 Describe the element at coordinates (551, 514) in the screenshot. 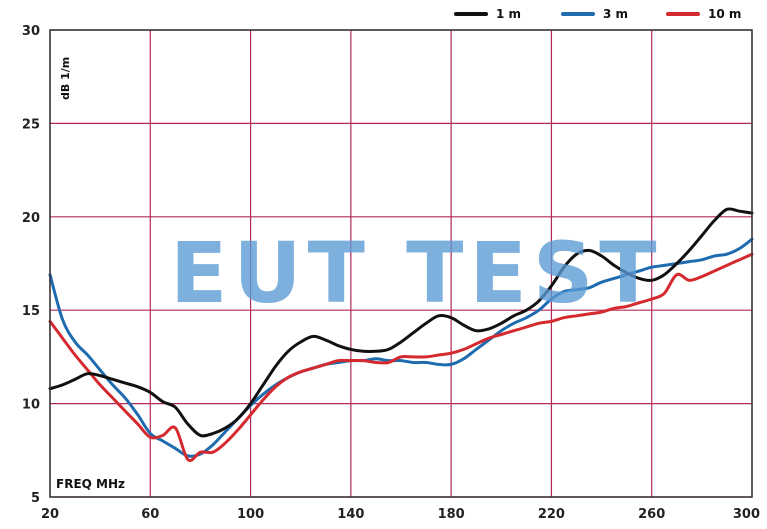

I see `x-tick-label: 220` at that location.